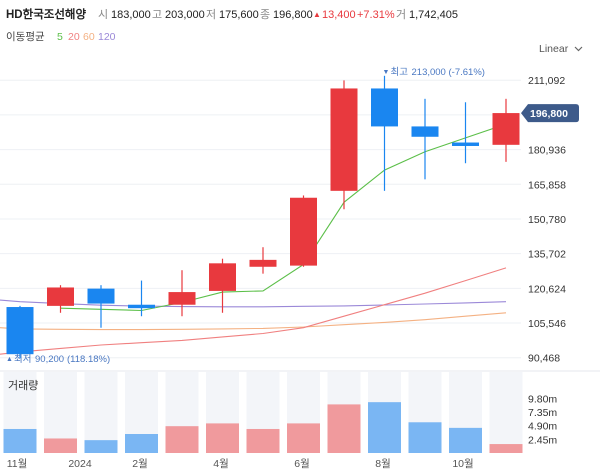 This screenshot has width=600, height=473. I want to click on scale-toggle: Linear, so click(554, 49).